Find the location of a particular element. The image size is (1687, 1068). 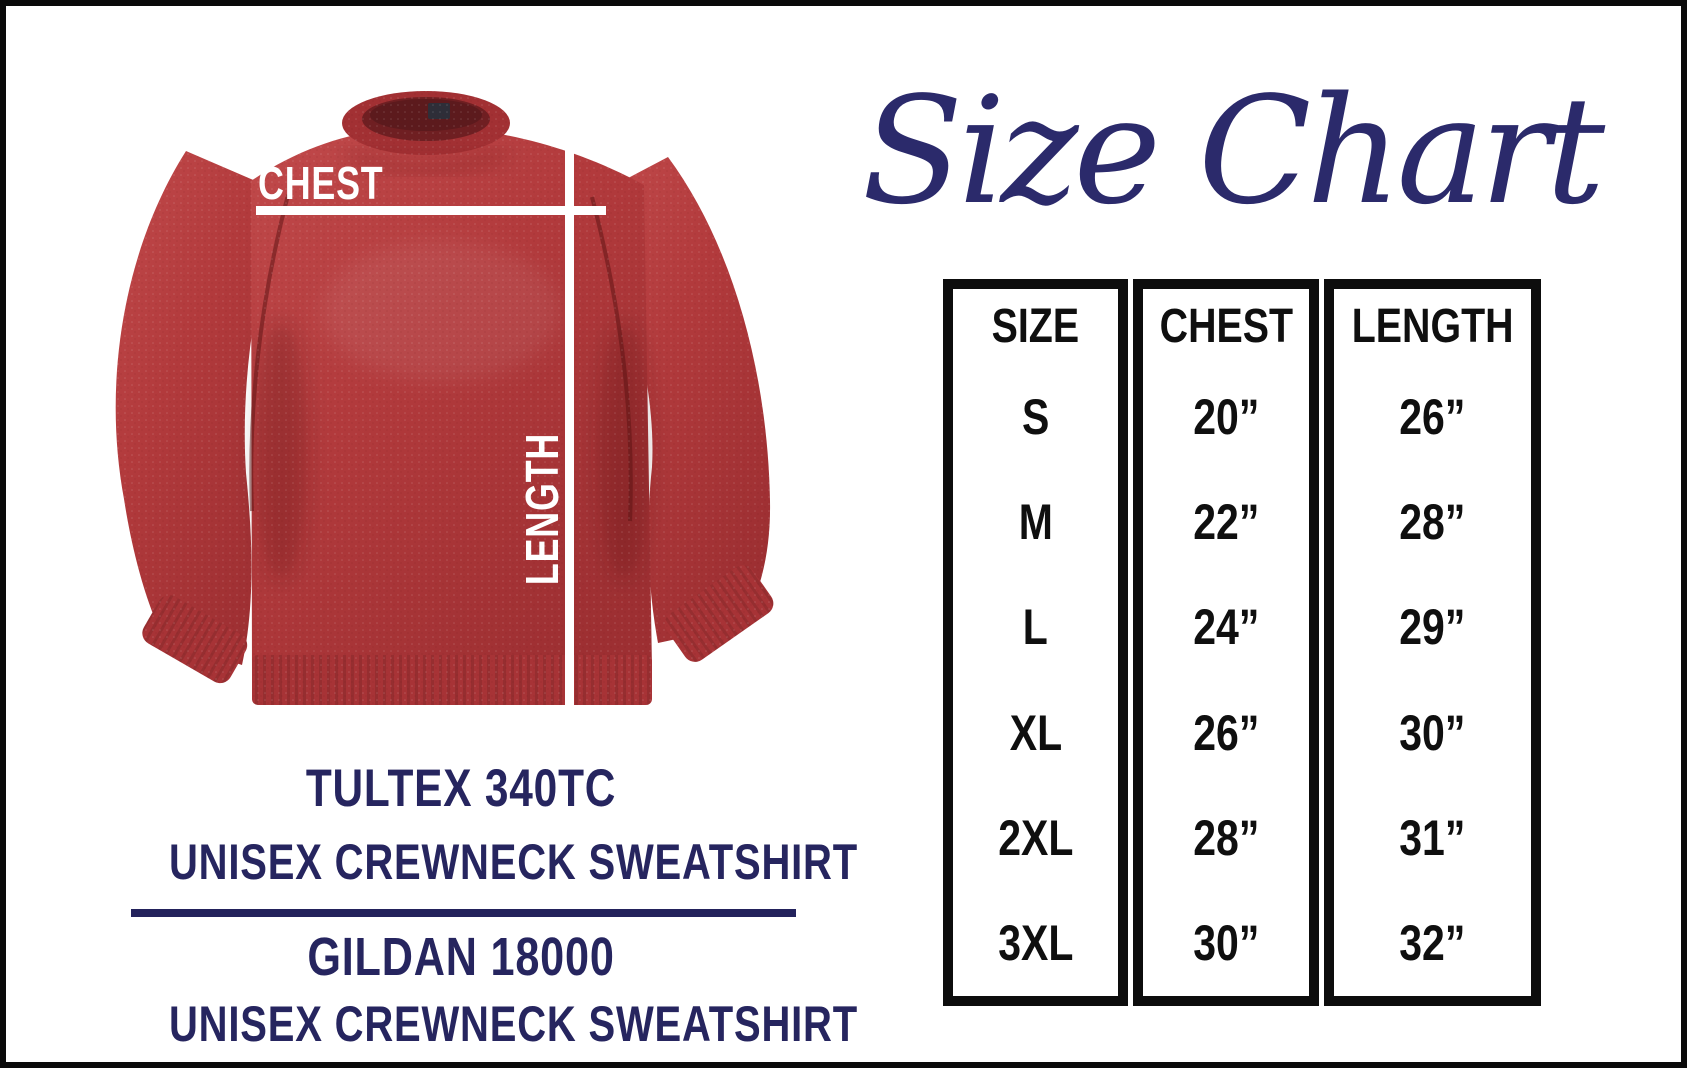

table-cell: 32” is located at coordinates (1432, 943).